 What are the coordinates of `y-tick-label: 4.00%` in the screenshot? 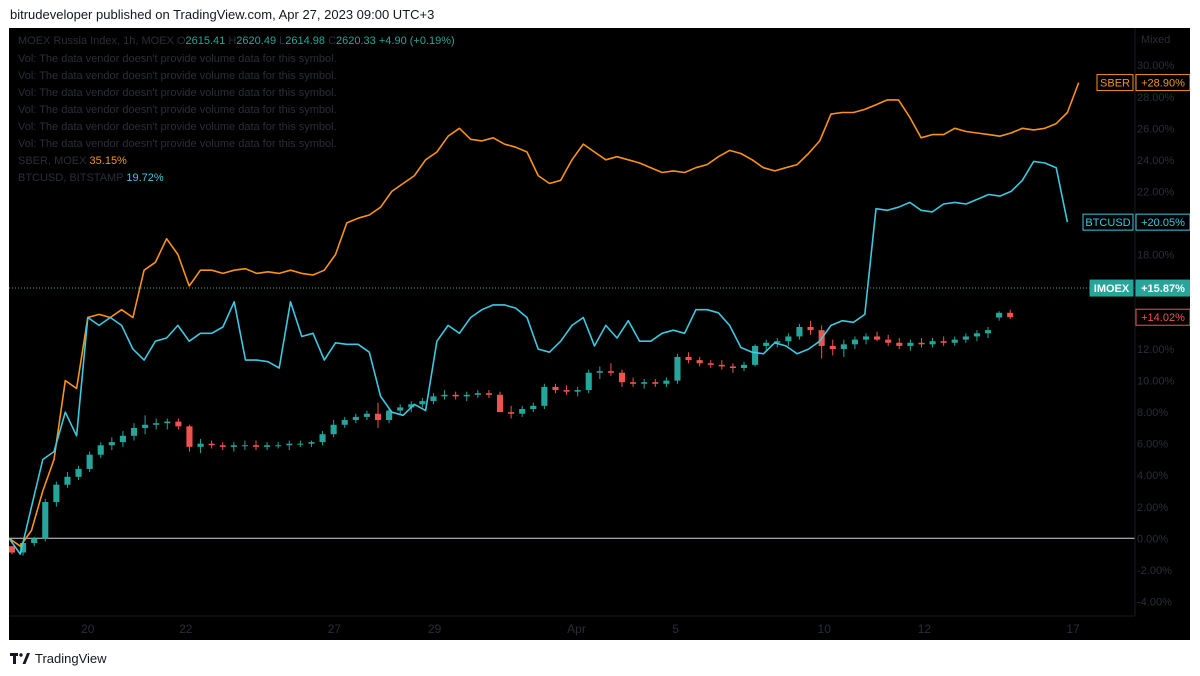 It's located at (1152, 476).